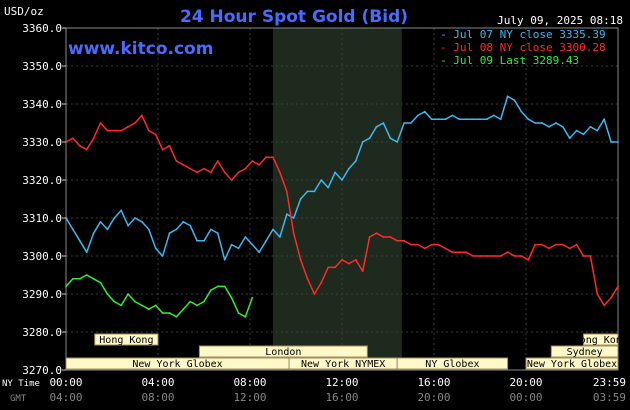  What do you see at coordinates (525, 397) in the screenshot?
I see `x-tick-label-gmt: 00:00` at bounding box center [525, 397].